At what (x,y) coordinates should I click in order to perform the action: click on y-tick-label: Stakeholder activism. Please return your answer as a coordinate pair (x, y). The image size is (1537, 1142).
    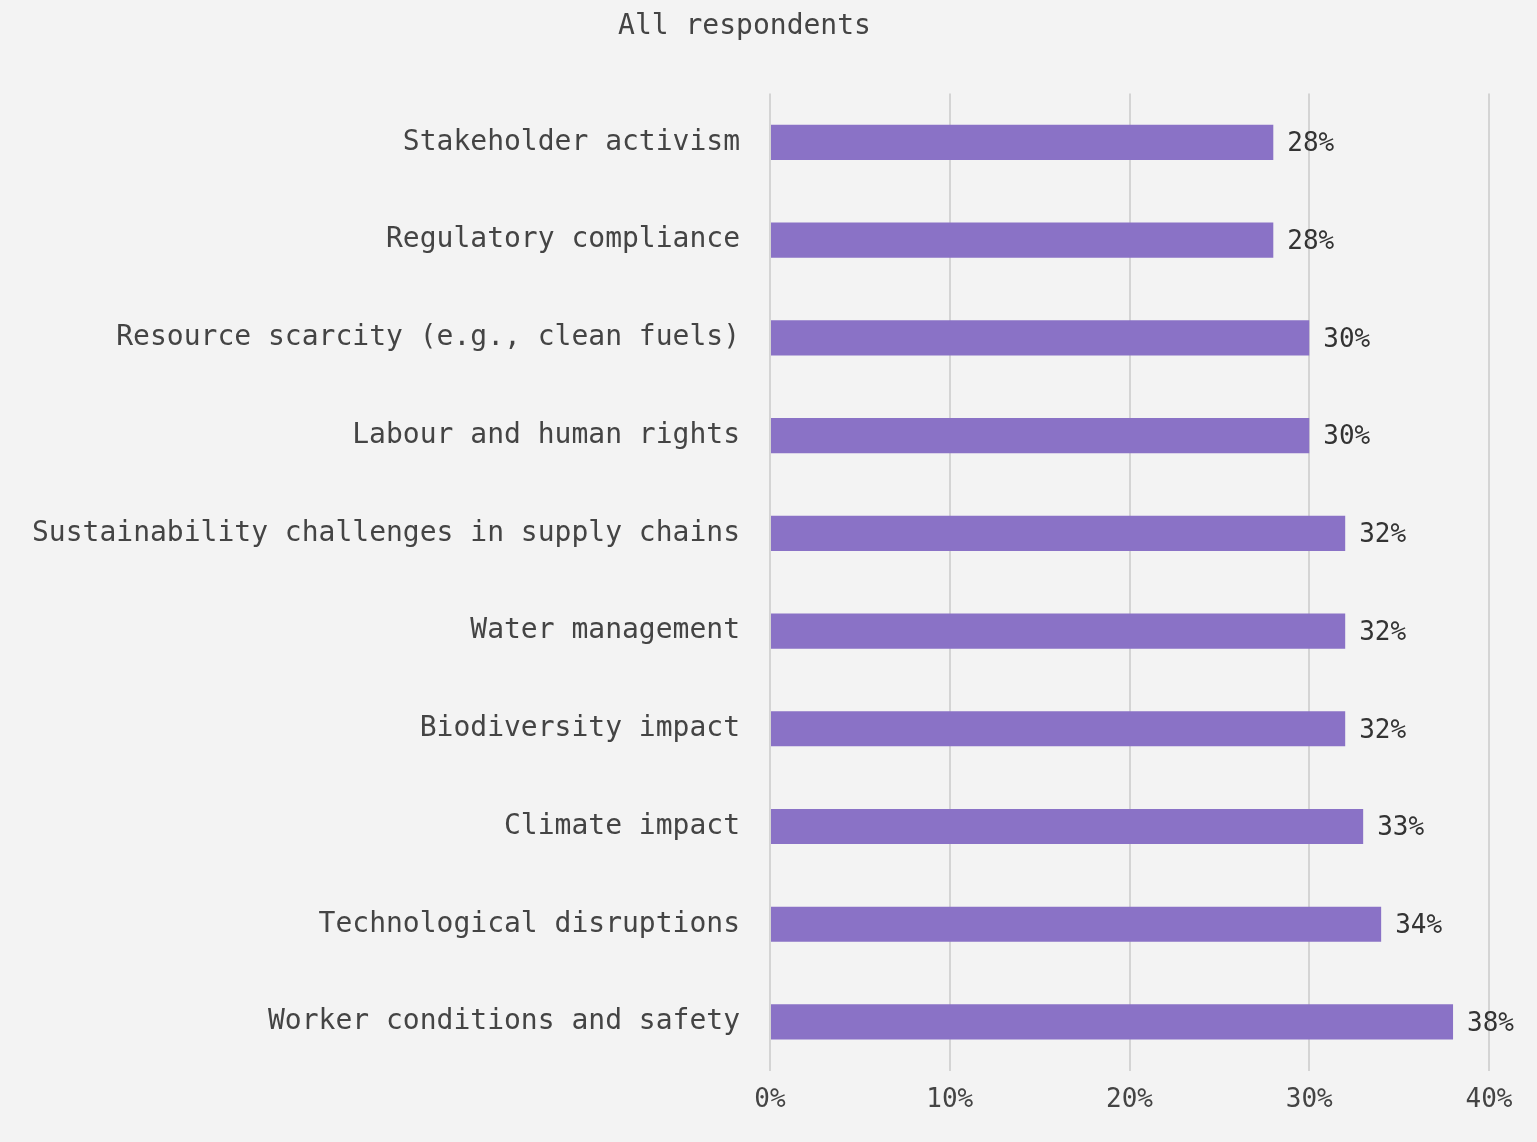
    Looking at the image, I should click on (571, 140).